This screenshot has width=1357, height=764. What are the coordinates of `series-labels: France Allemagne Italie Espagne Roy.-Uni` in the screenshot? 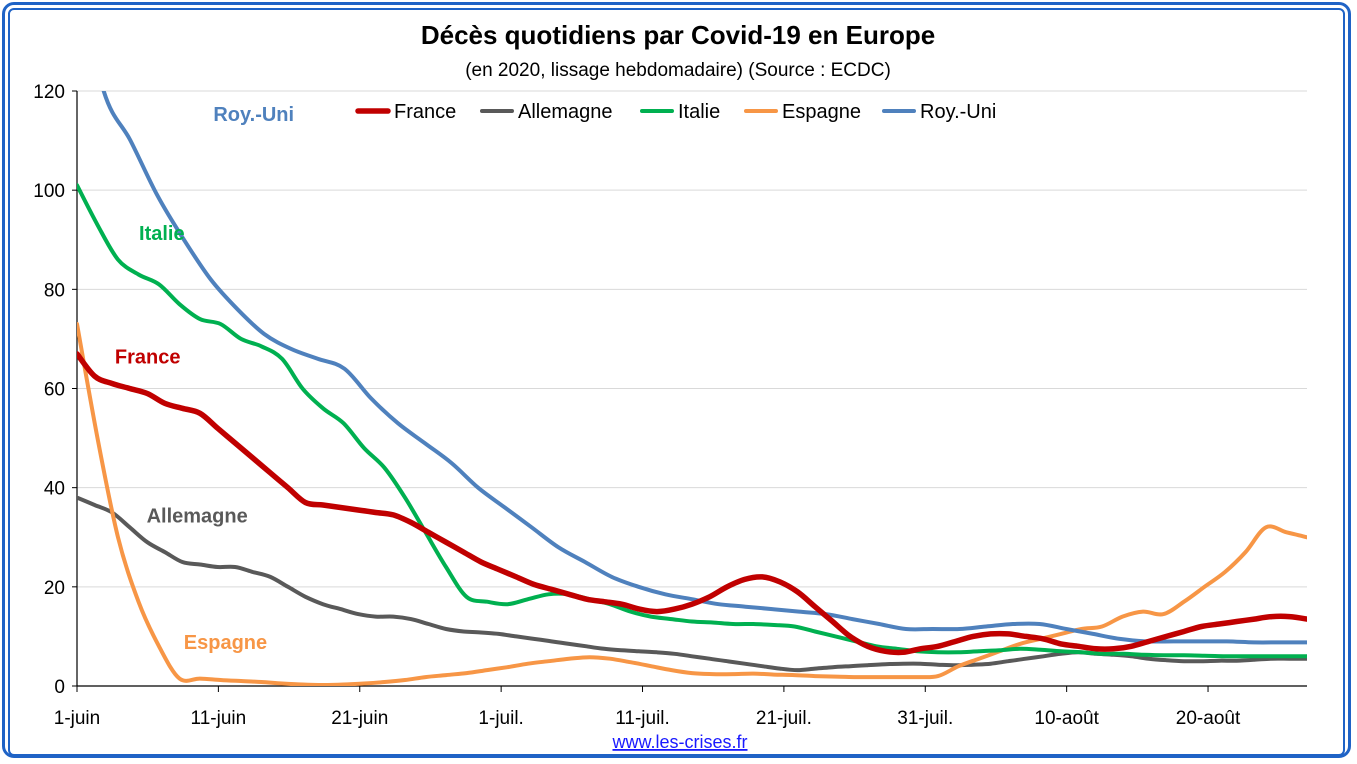 It's located at (204, 379).